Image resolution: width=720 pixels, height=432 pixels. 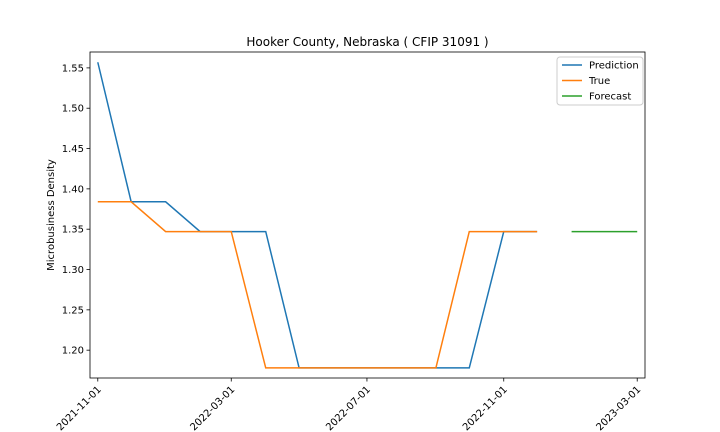 What do you see at coordinates (614, 66) in the screenshot?
I see `legend-label-prediction: Prediction` at bounding box center [614, 66].